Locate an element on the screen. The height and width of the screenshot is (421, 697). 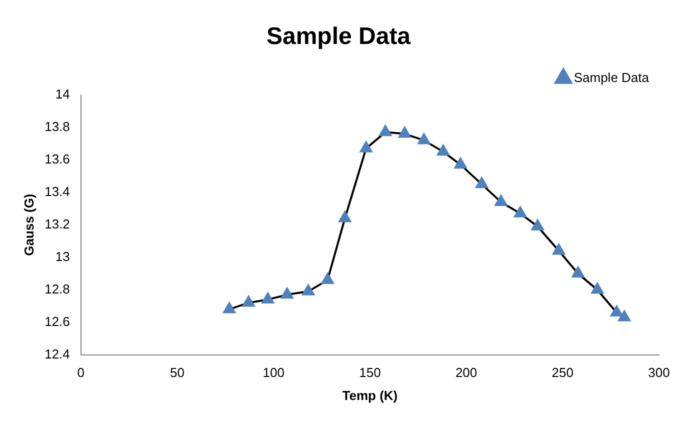
y-tick-label: 13.4 is located at coordinates (57, 191).